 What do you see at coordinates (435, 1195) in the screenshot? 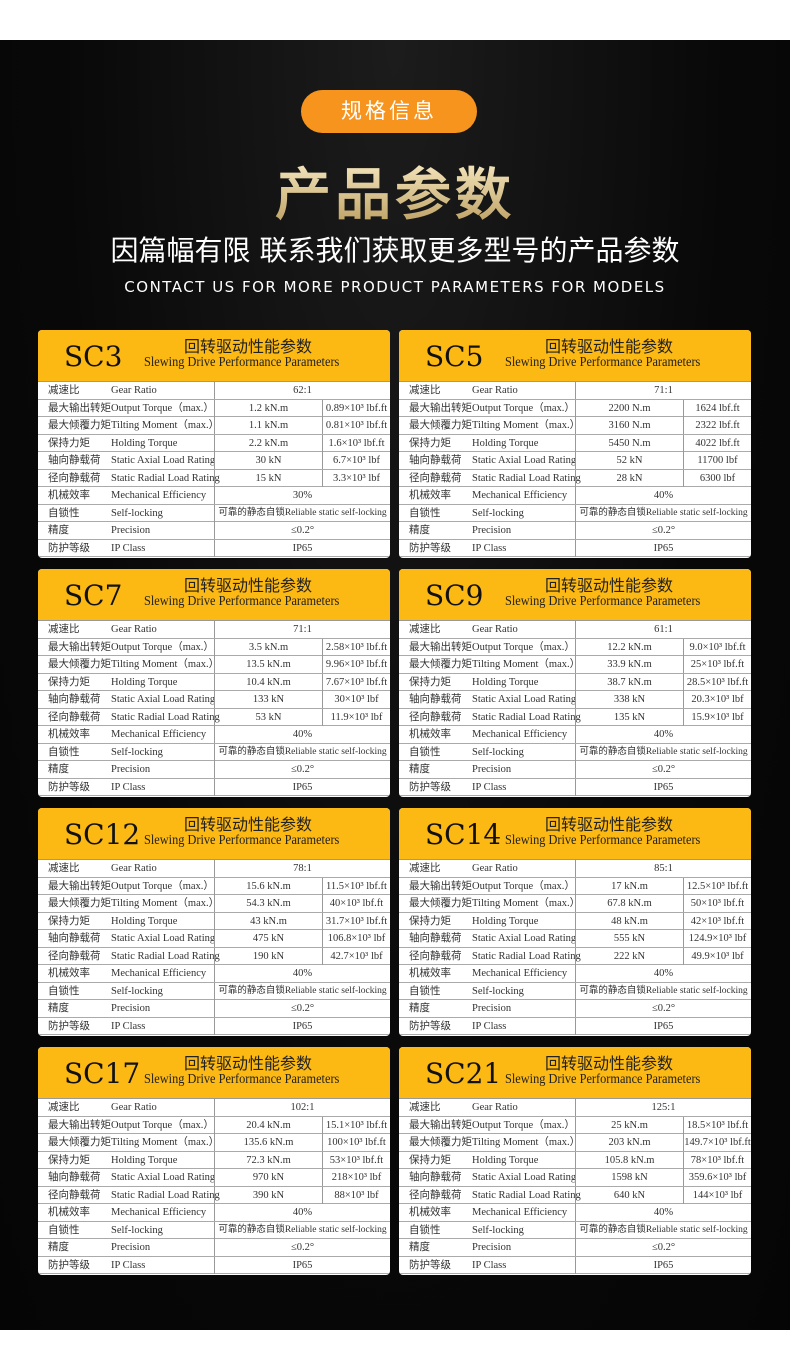
I see `label-cn: 径向静载荷` at bounding box center [435, 1195].